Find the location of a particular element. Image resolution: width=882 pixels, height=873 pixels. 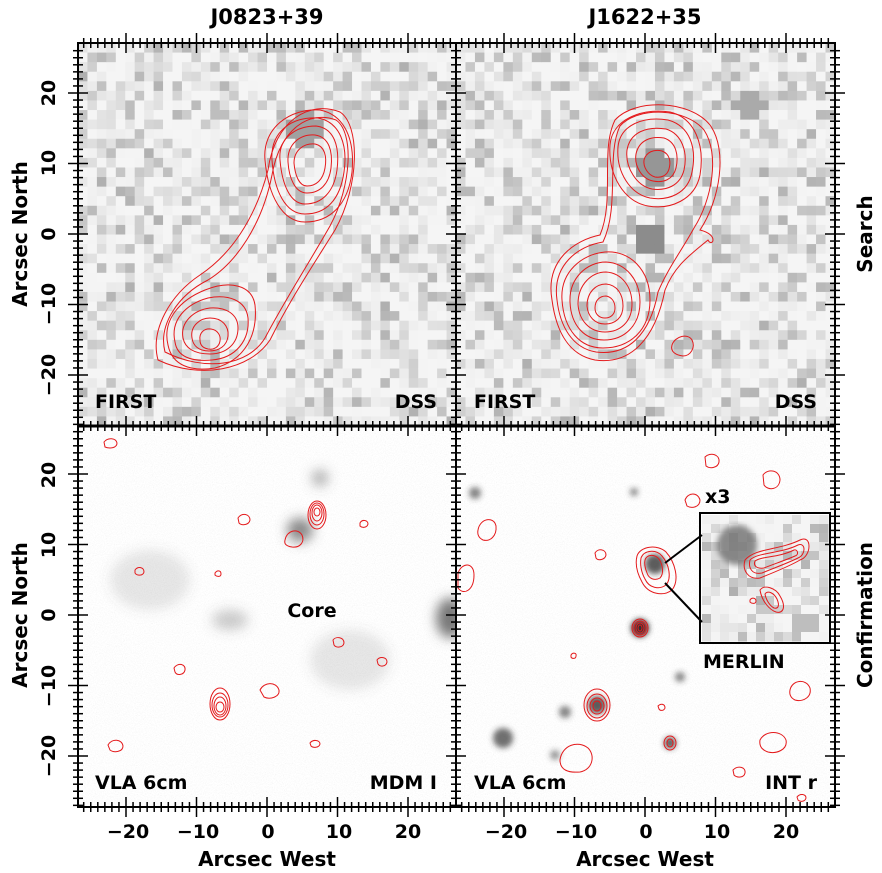

row-label-confirmation: Confirmation is located at coordinates (865, 615).